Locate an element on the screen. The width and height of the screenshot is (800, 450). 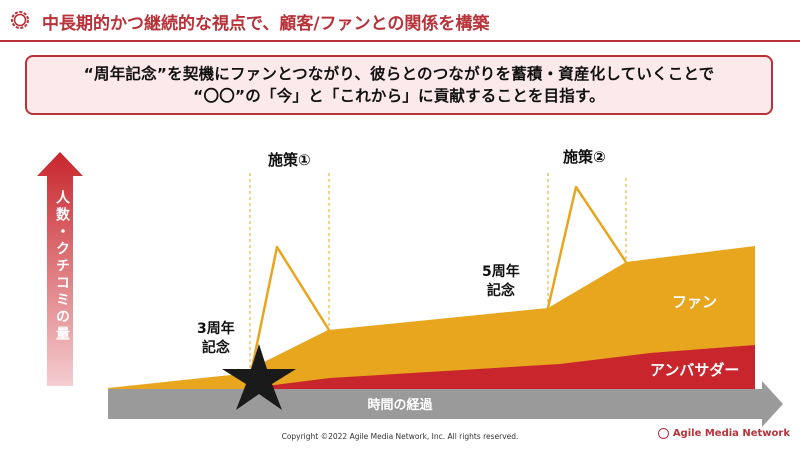
flower-badge-icon is located at coordinates (20, 20).